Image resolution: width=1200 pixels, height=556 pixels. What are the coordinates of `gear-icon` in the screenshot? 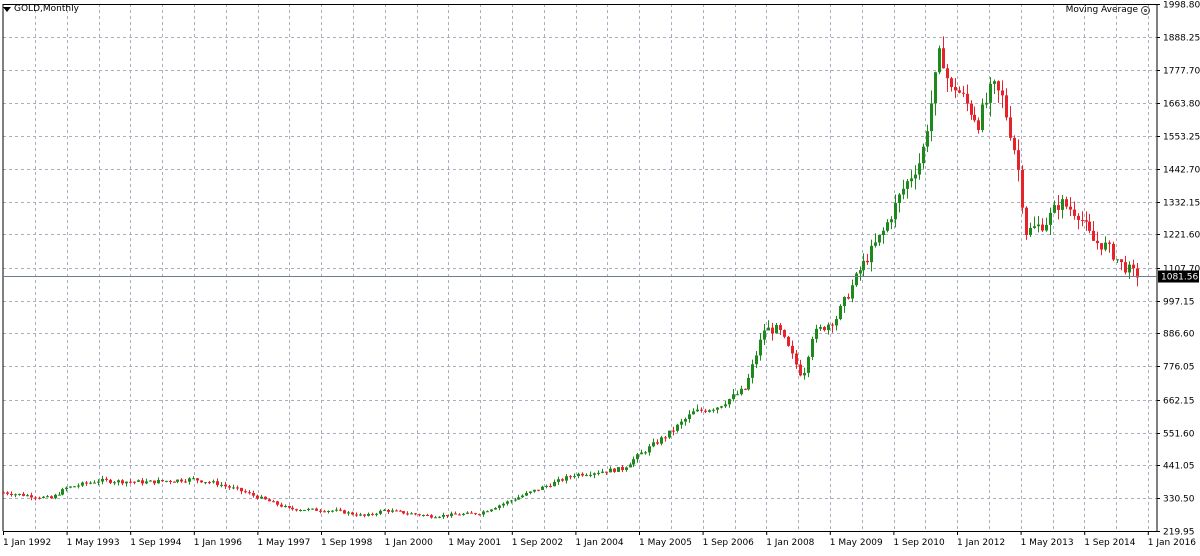 It's located at (1145, 10).